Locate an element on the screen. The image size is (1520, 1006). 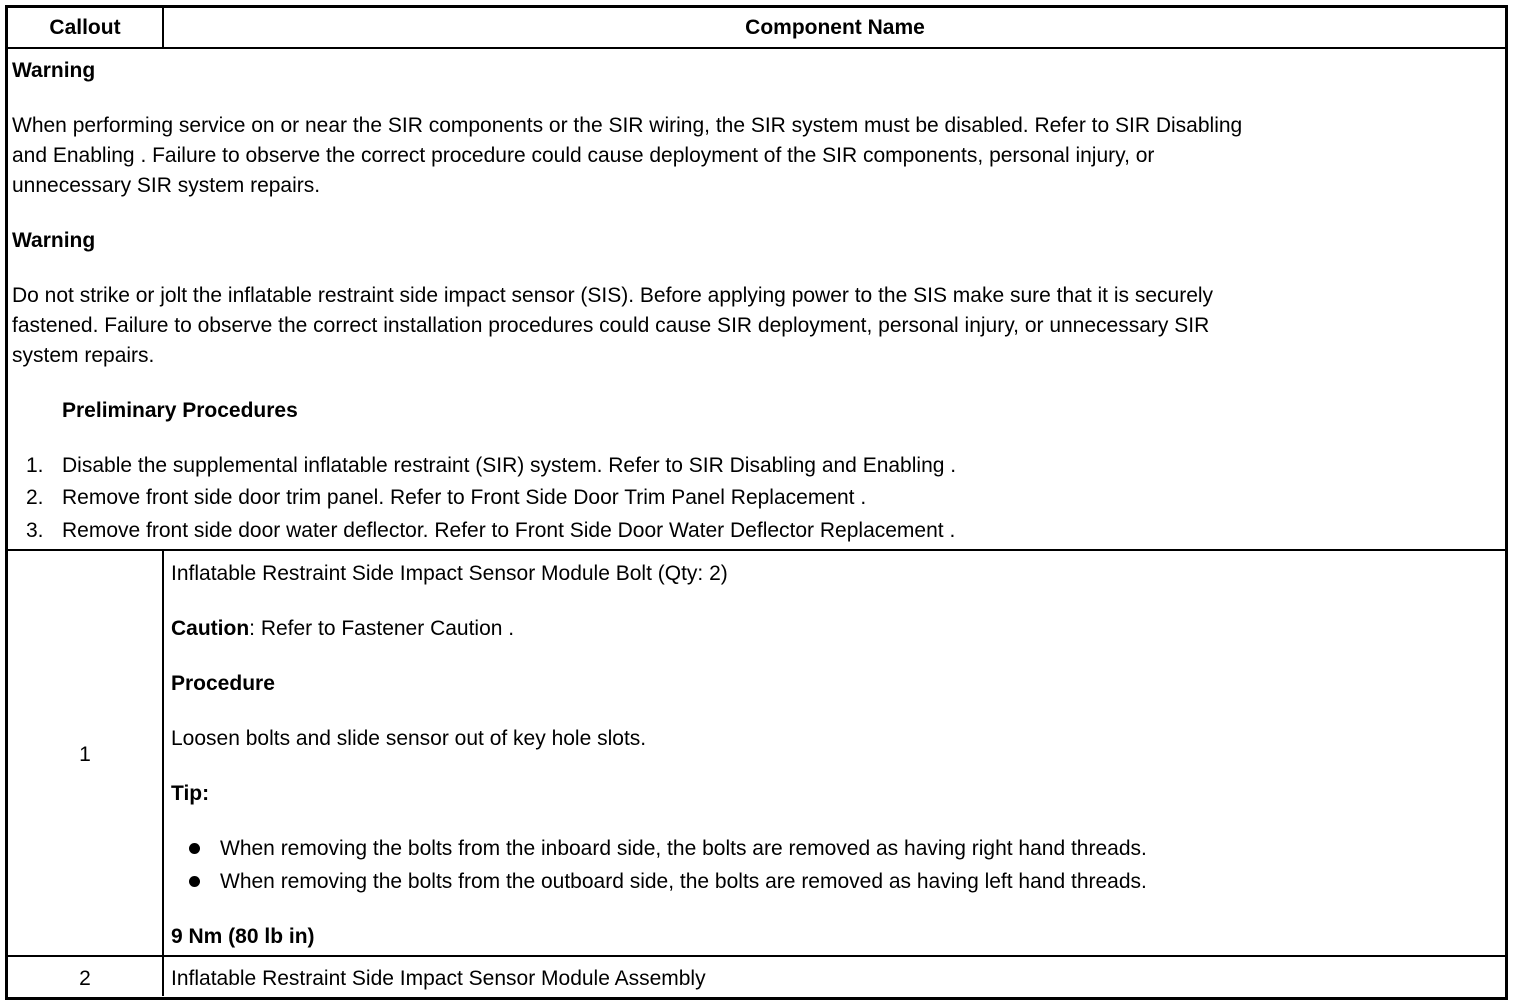
caution-text: : Refer to Fastener Caution . is located at coordinates (382, 628).